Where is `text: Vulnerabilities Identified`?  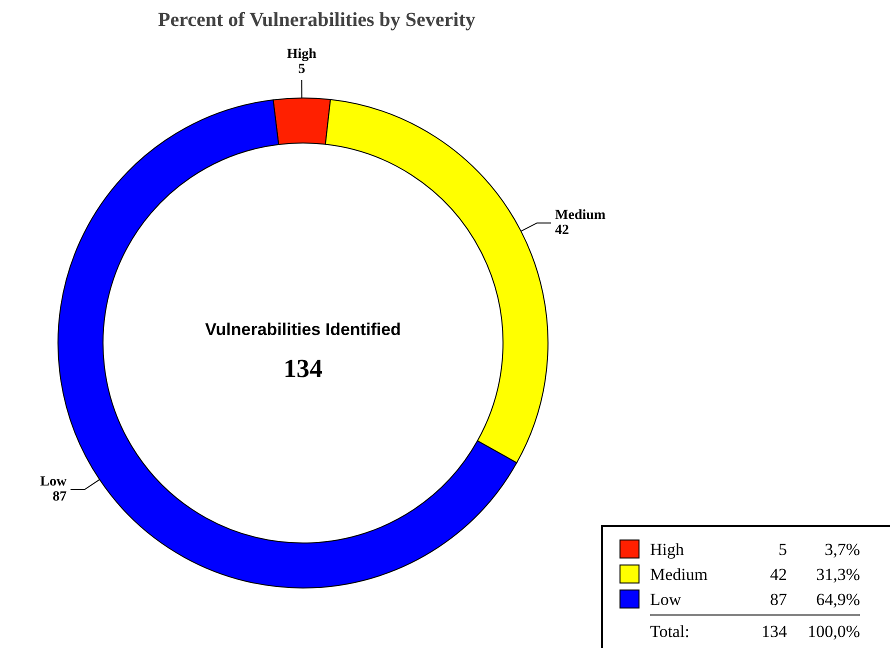 text: Vulnerabilities Identified is located at coordinates (303, 329).